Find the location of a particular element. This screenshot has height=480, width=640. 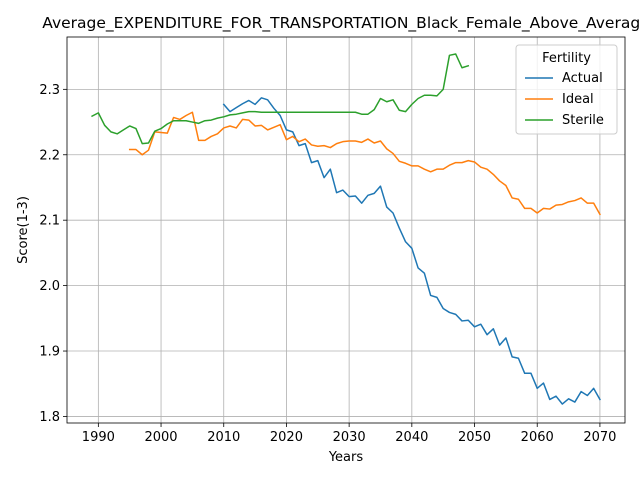

x-tick-label: 2020 is located at coordinates (286, 437).